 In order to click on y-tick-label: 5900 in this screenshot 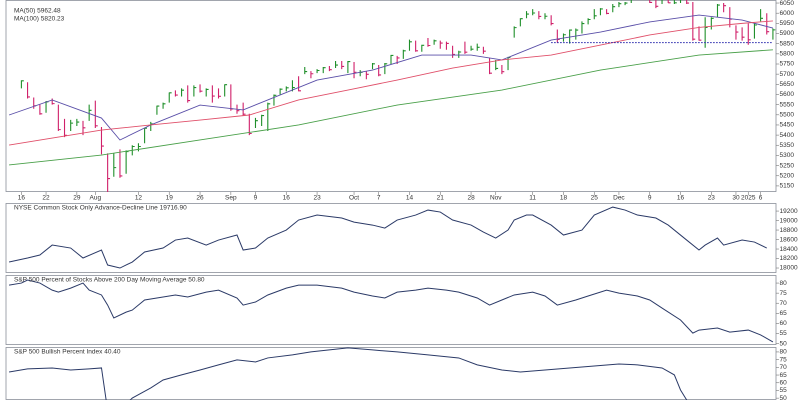, I will do `click(787, 33)`.